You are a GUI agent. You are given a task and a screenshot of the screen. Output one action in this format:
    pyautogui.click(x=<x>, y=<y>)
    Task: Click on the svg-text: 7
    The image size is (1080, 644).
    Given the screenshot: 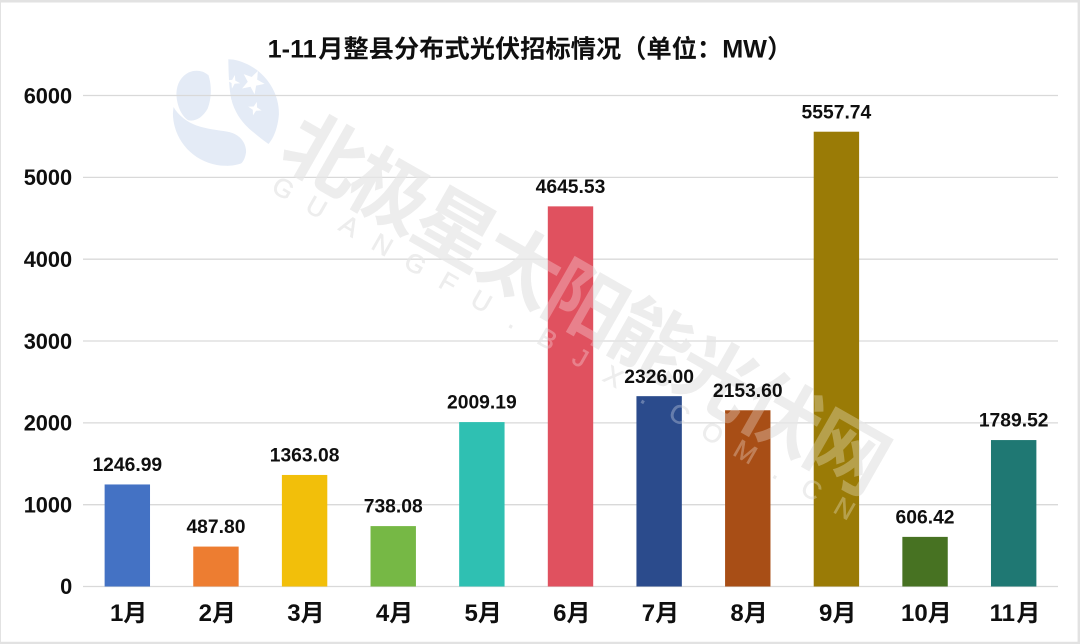 What is the action you would take?
    pyautogui.click(x=648, y=613)
    